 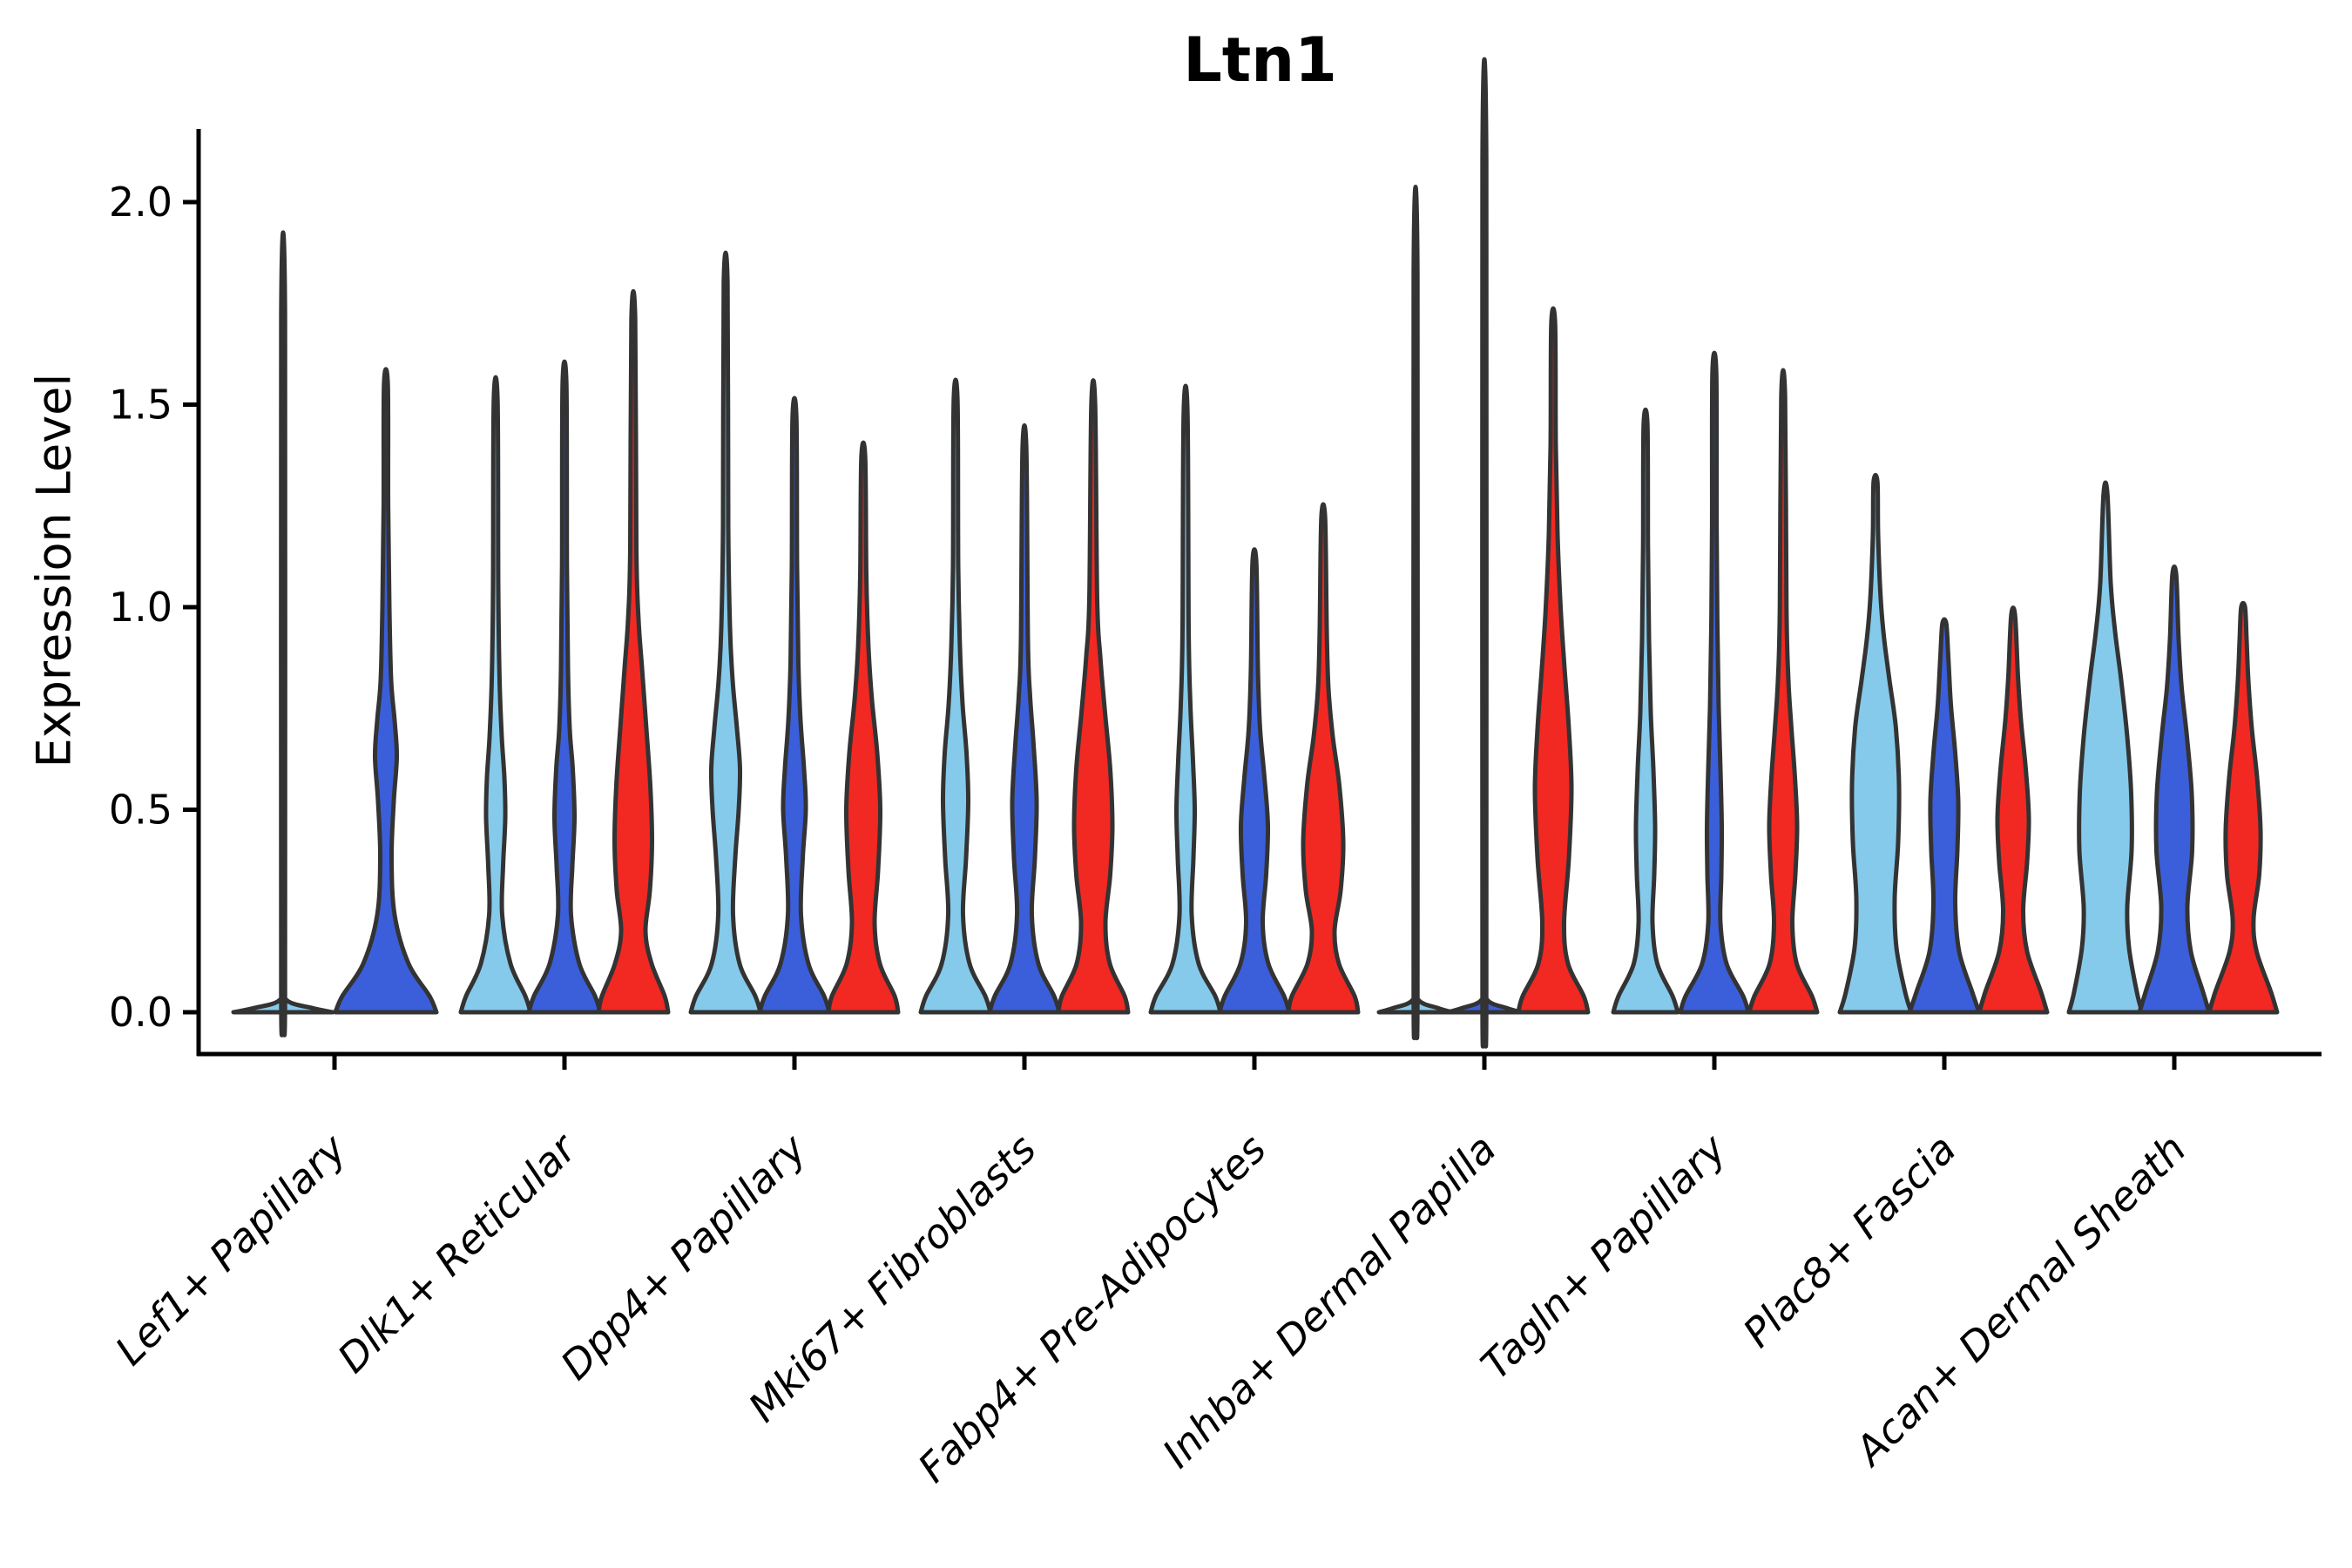 I want to click on violin-plac8-c1, so click(x=1876, y=743).